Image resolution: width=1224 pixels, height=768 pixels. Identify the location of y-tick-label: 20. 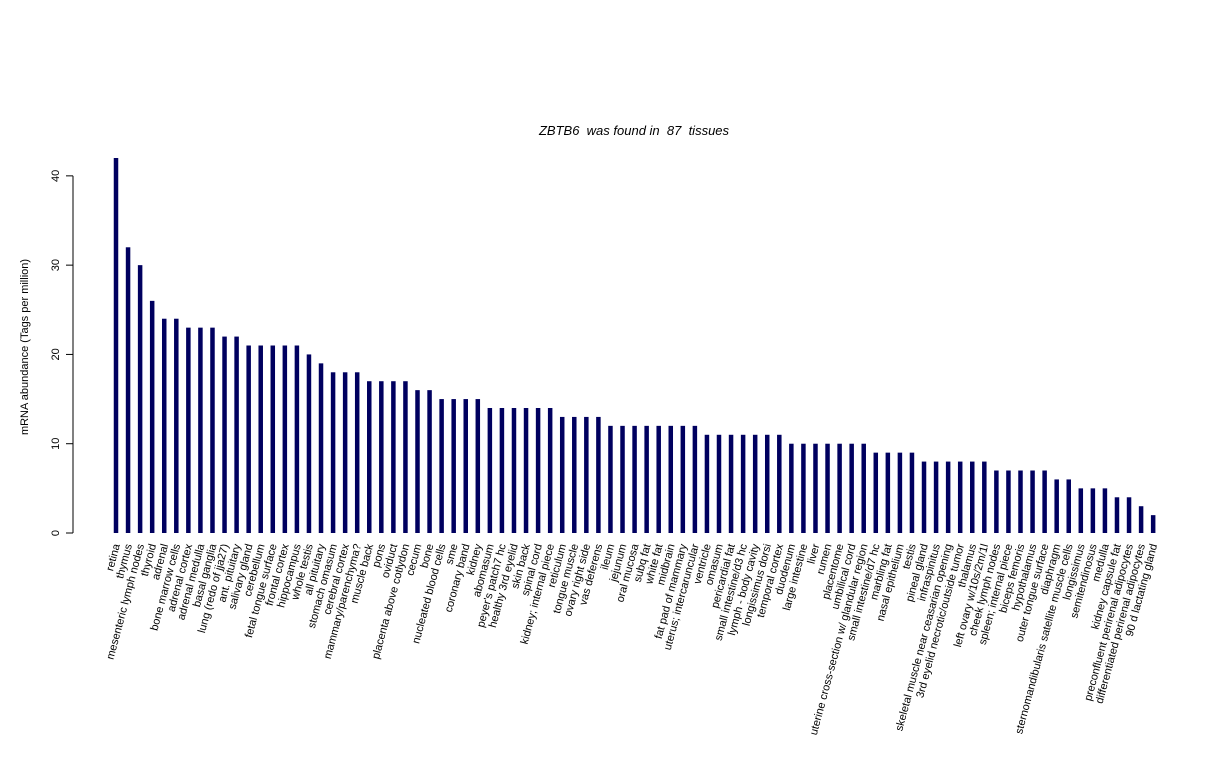
(56, 354).